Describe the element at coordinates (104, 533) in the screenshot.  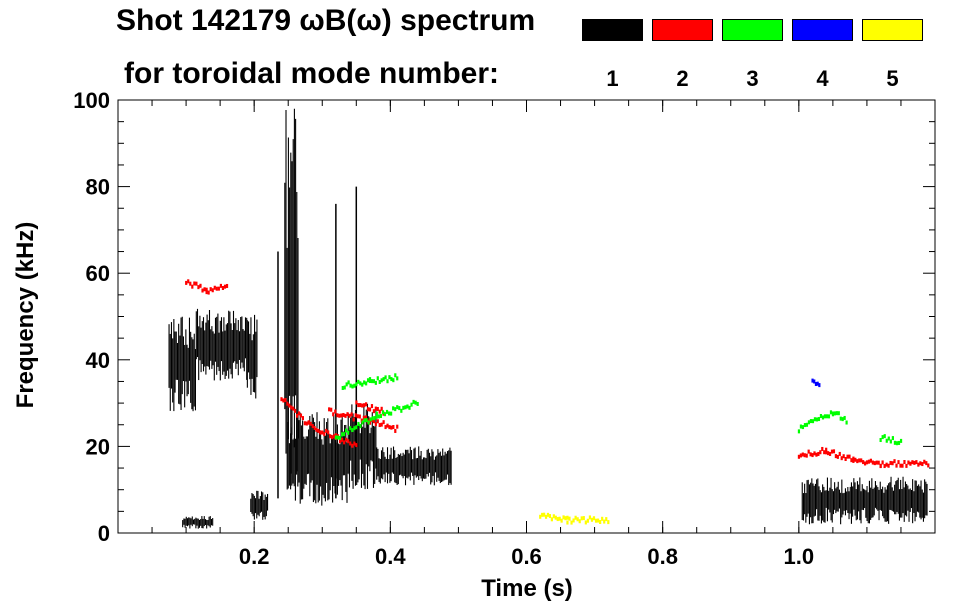
I see `y-tick-label: 0` at that location.